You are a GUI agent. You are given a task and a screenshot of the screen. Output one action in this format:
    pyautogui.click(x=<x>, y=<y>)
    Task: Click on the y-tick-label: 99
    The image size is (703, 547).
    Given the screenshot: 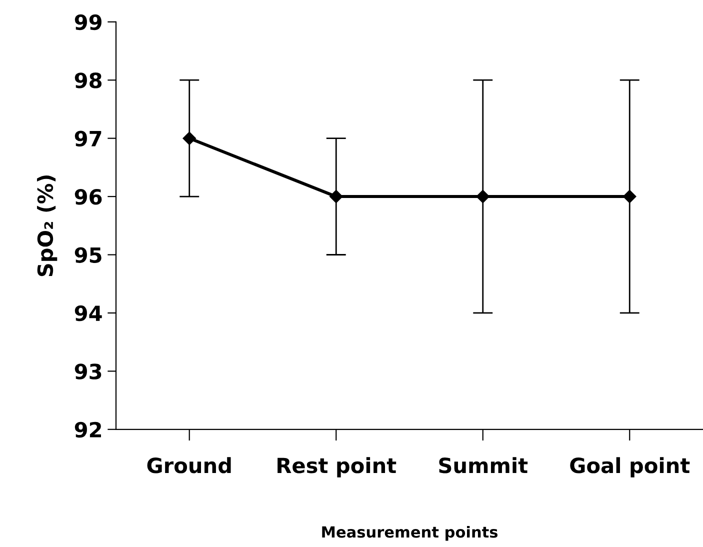 What is the action you would take?
    pyautogui.click(x=88, y=22)
    